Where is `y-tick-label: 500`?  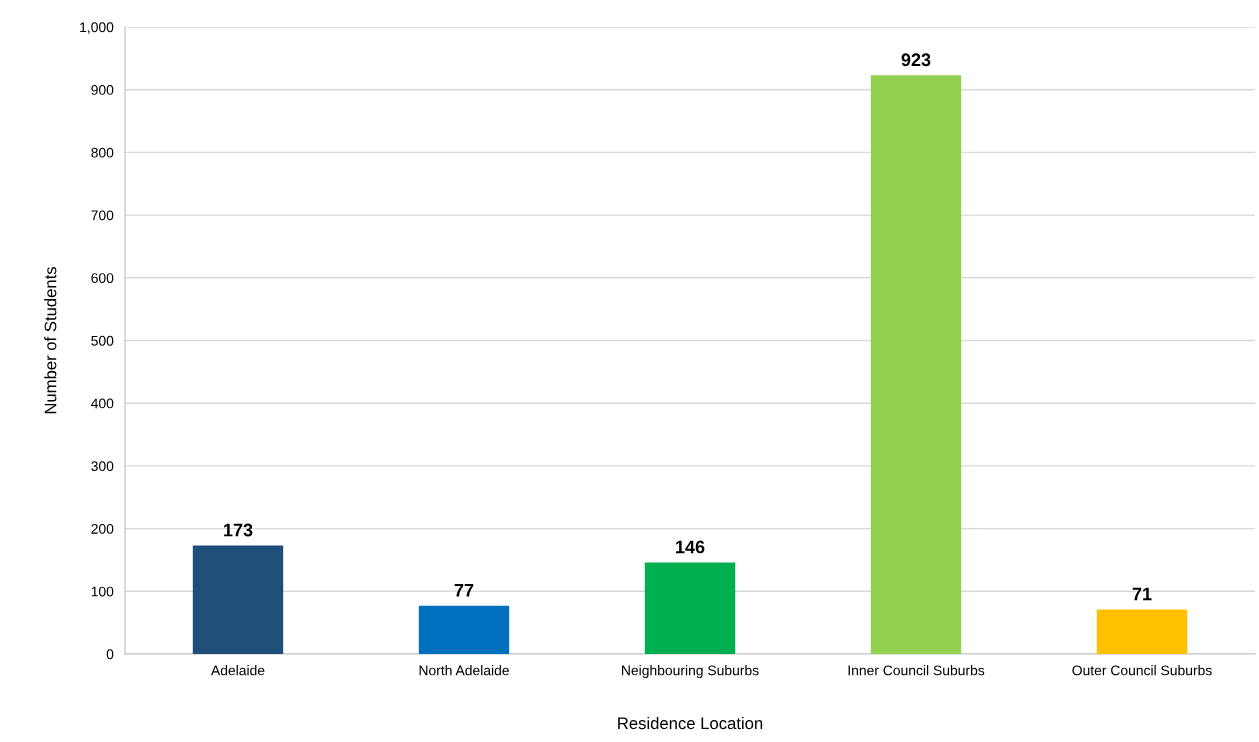
y-tick-label: 500 is located at coordinates (102, 340).